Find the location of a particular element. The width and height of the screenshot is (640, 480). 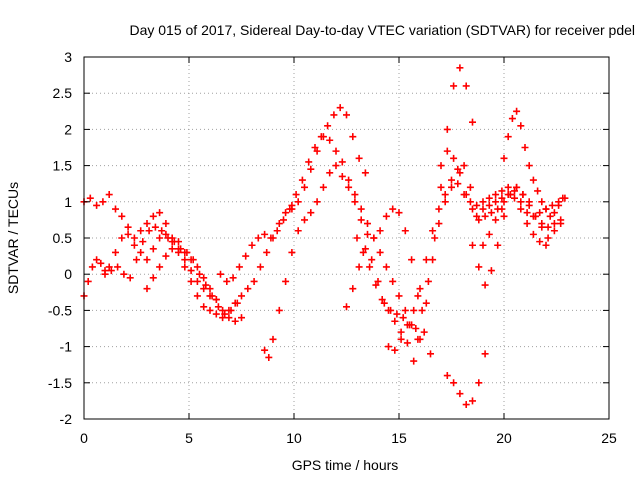

x-tick-label: 15 is located at coordinates (399, 438).